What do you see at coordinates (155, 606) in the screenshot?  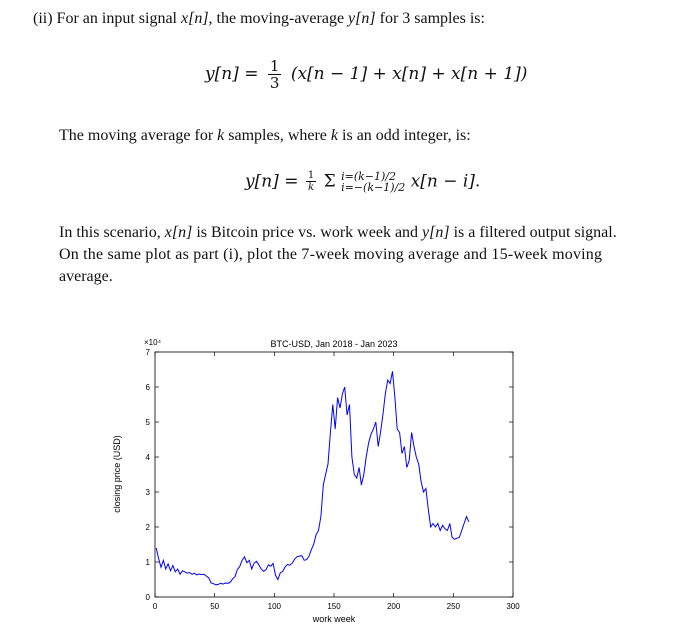 I see `x-tick-label: 0` at bounding box center [155, 606].